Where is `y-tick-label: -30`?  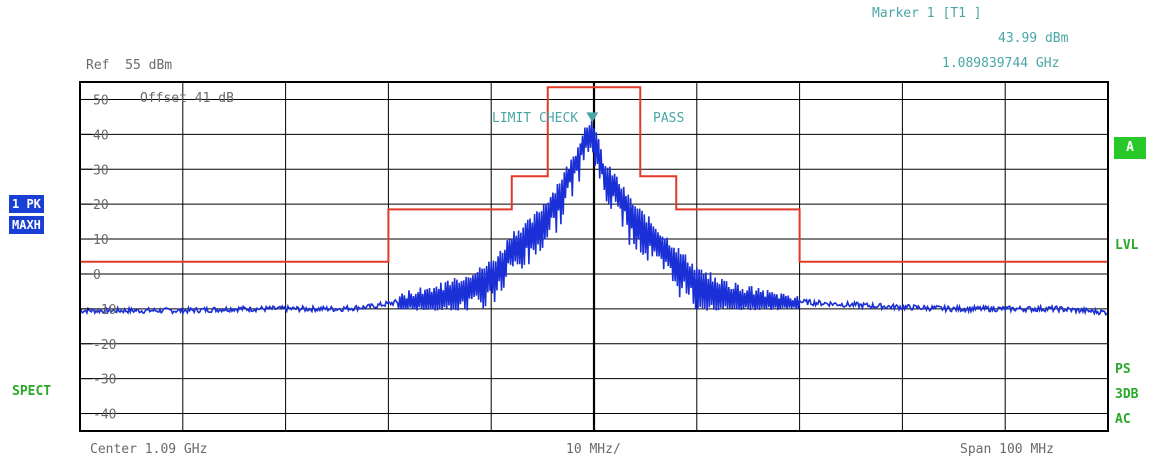
y-tick-label: -30 is located at coordinates (104, 380).